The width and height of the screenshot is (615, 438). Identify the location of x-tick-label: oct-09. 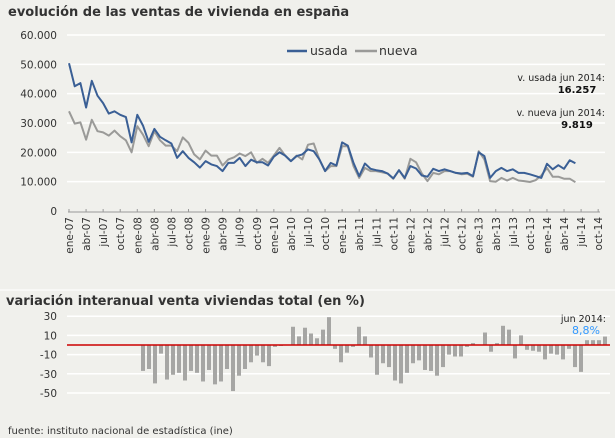
(258, 233).